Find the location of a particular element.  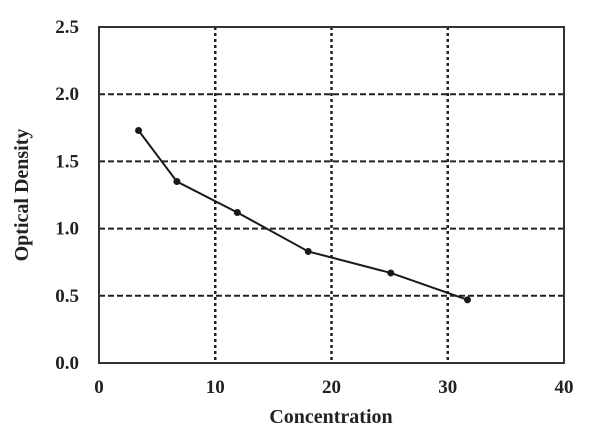

y-tick-label: 1.0 is located at coordinates (67, 229).